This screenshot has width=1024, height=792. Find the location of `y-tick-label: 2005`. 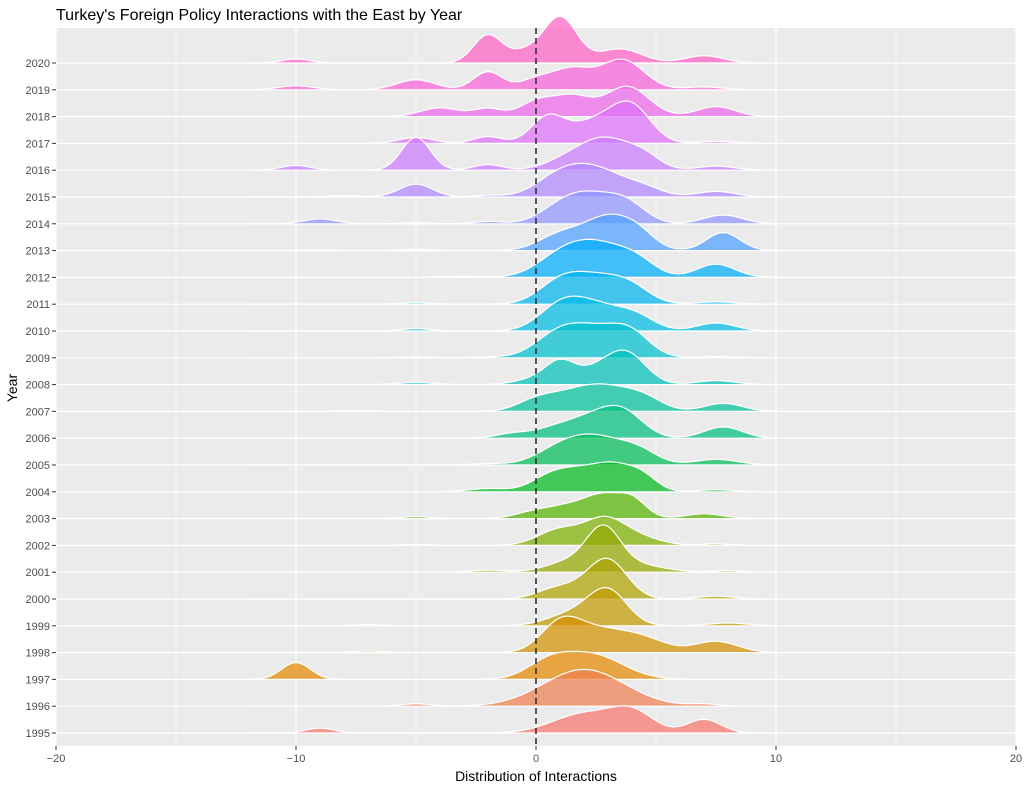

y-tick-label: 2005 is located at coordinates (38, 466).